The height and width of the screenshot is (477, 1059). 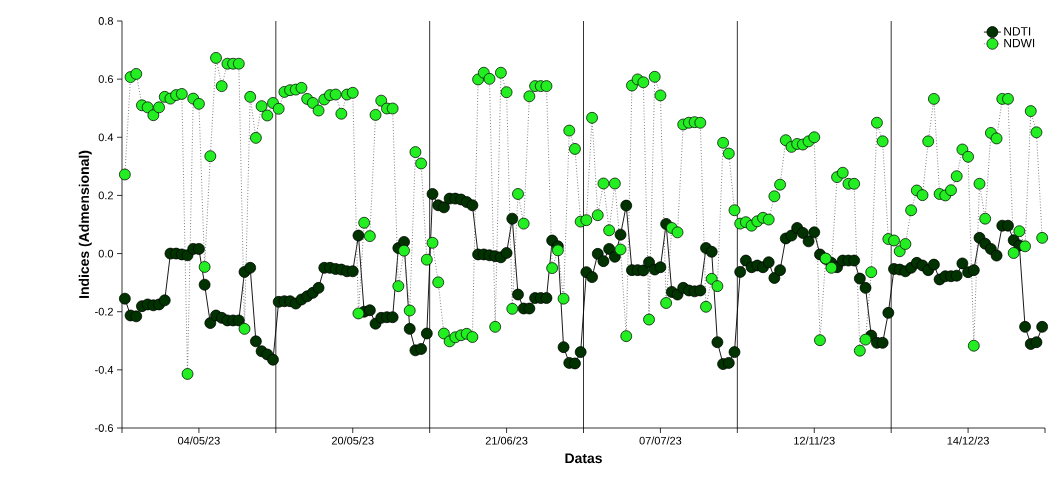 What do you see at coordinates (968, 440) in the screenshot?
I see `x-tick-label: 14/12/23` at bounding box center [968, 440].